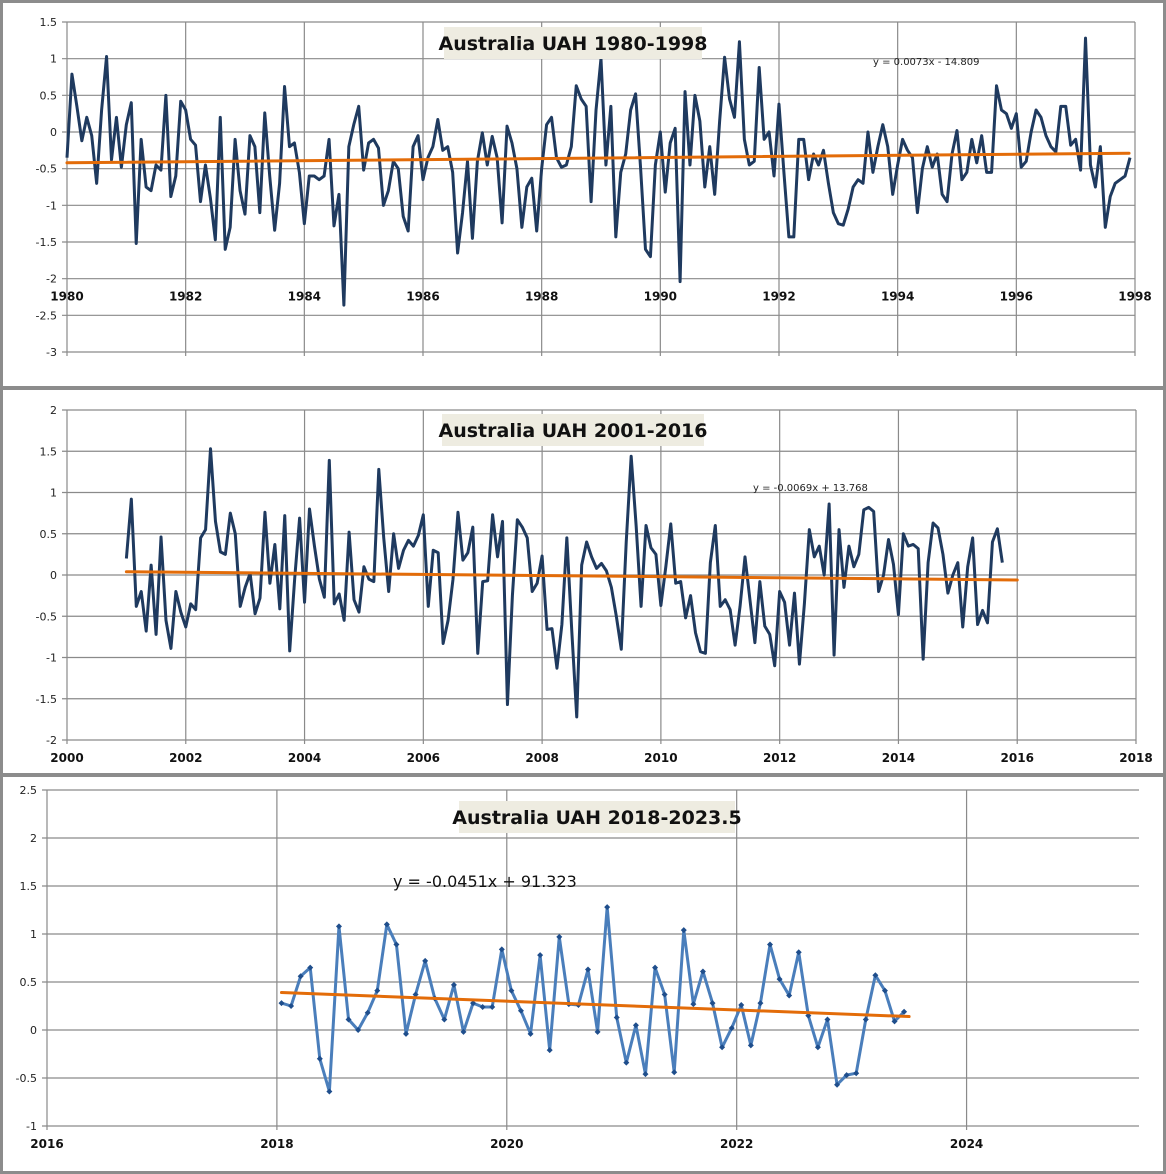 This screenshot has width=1166, height=1174. What do you see at coordinates (541, 297) in the screenshot?
I see `x-tick-label: 1988` at bounding box center [541, 297].